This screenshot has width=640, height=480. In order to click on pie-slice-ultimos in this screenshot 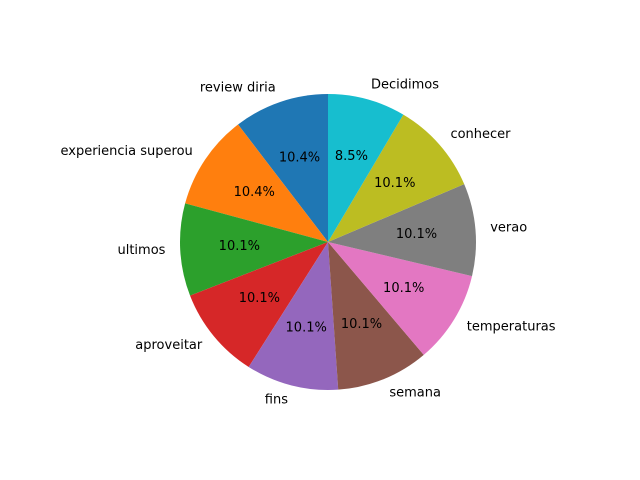, I will do `click(253, 249)`.